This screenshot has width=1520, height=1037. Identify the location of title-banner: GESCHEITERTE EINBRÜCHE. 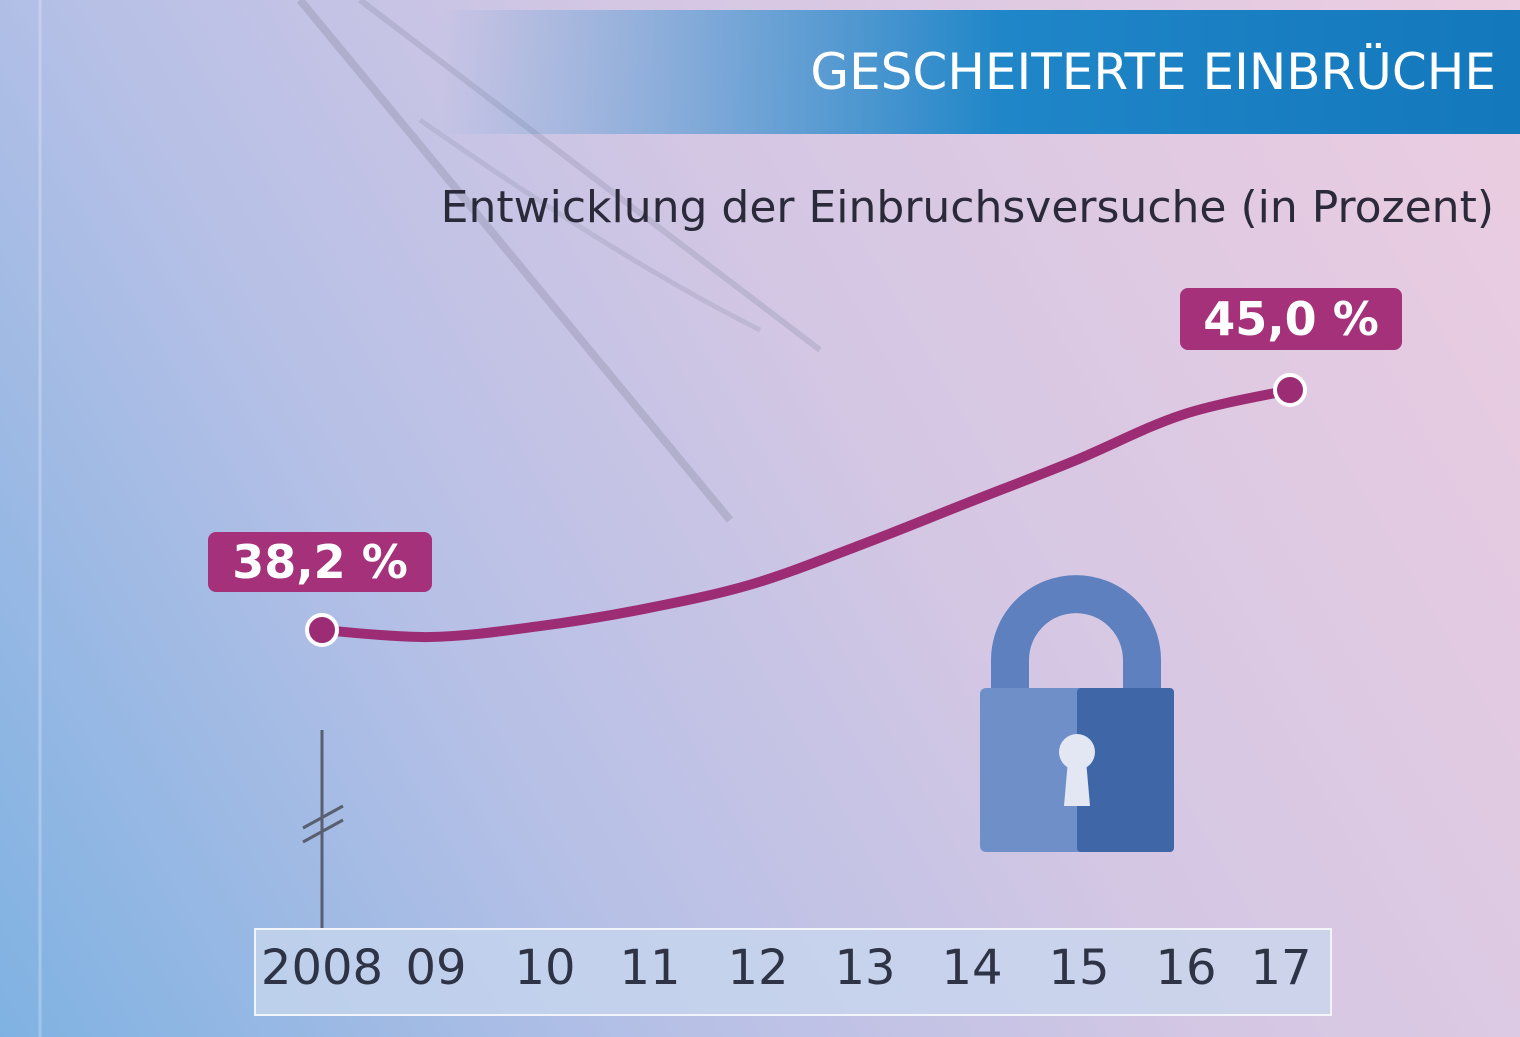
(980, 72).